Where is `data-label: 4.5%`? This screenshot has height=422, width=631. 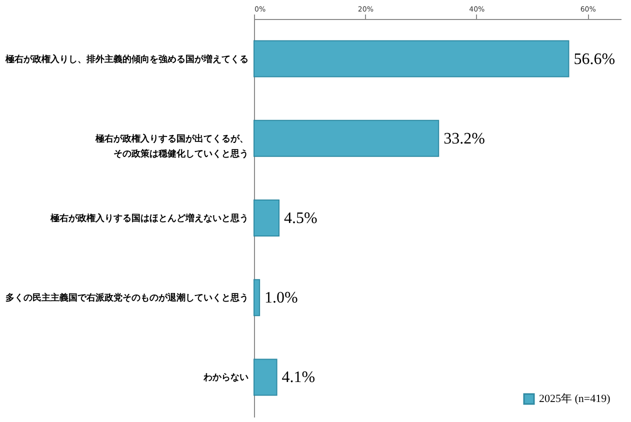
data-label: 4.5% is located at coordinates (301, 218).